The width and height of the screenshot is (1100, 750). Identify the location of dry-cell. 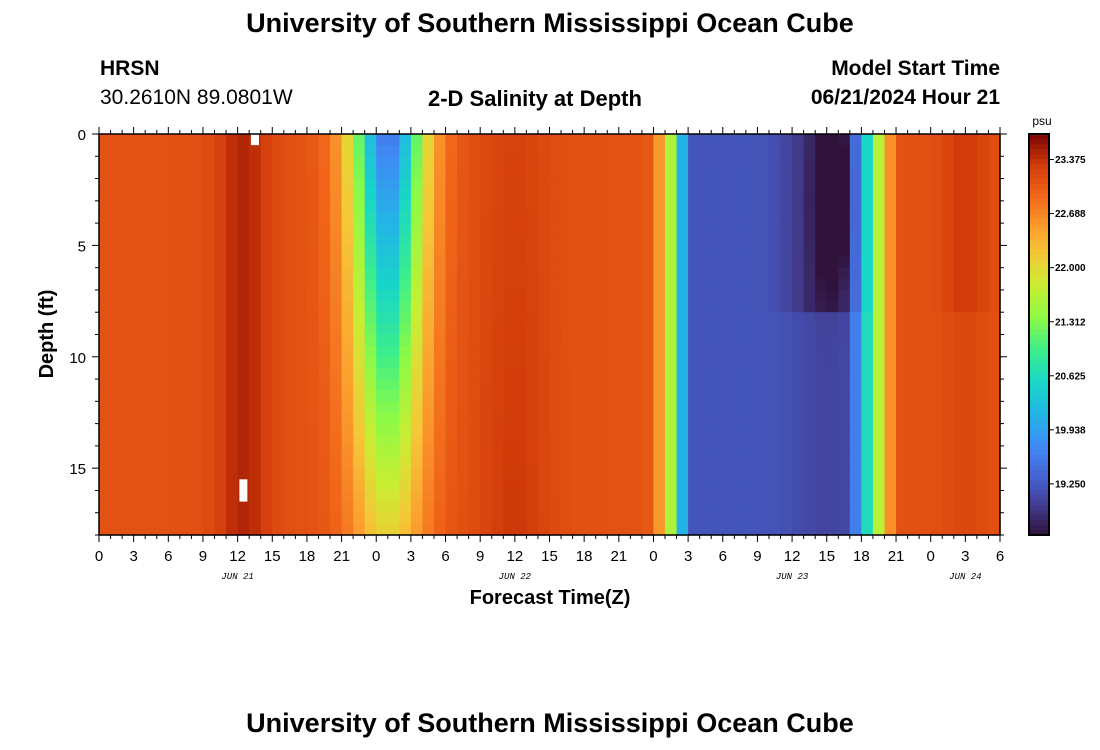
(243, 490).